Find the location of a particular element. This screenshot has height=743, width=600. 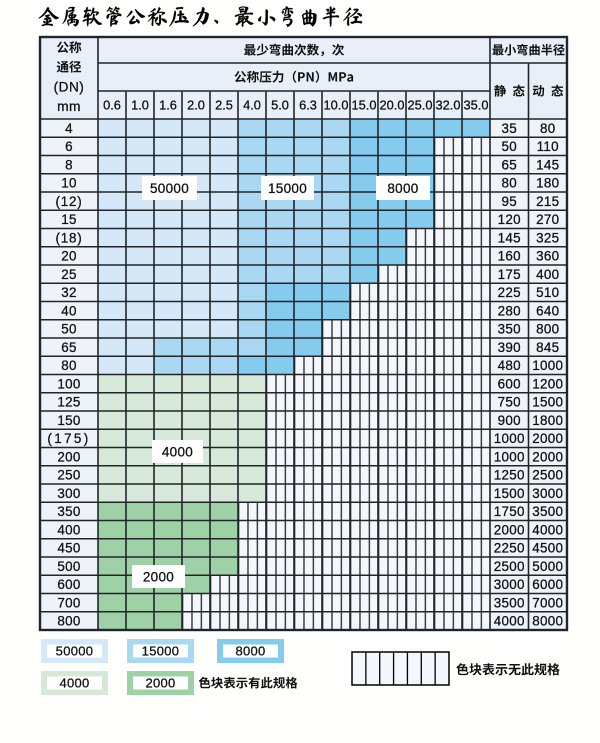

svg-text: 1800 is located at coordinates (547, 420).